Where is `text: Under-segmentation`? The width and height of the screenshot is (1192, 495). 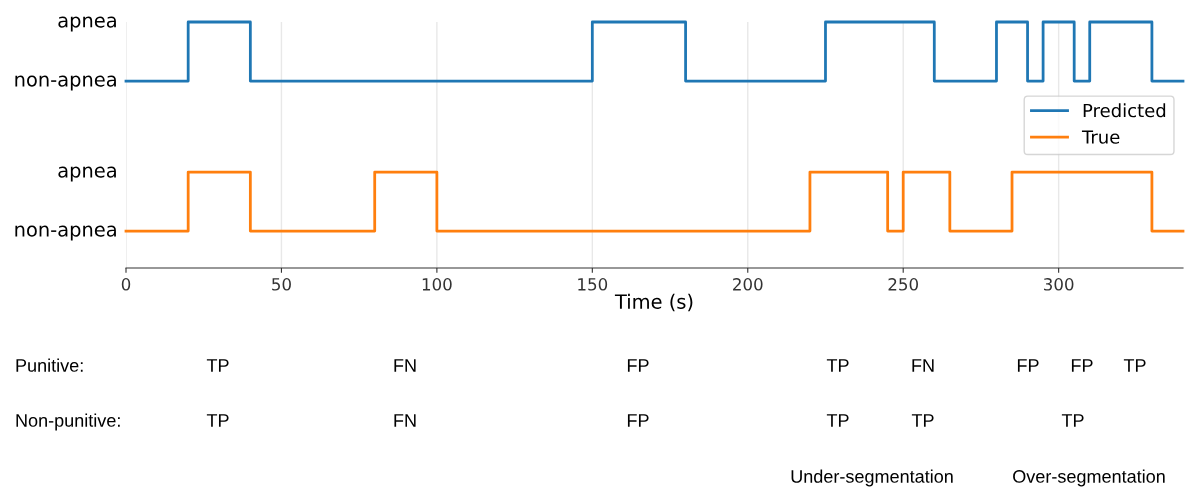
text: Under-segmentation is located at coordinates (872, 478).